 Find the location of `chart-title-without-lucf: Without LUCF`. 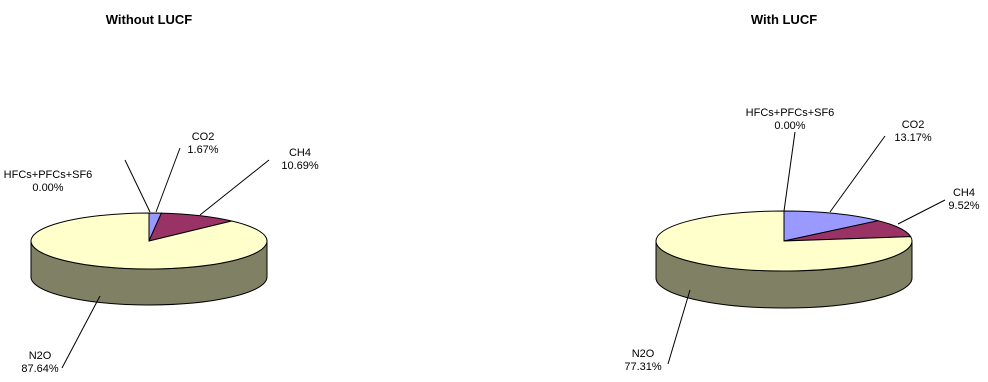

chart-title-without-lucf: Without LUCF is located at coordinates (149, 19).